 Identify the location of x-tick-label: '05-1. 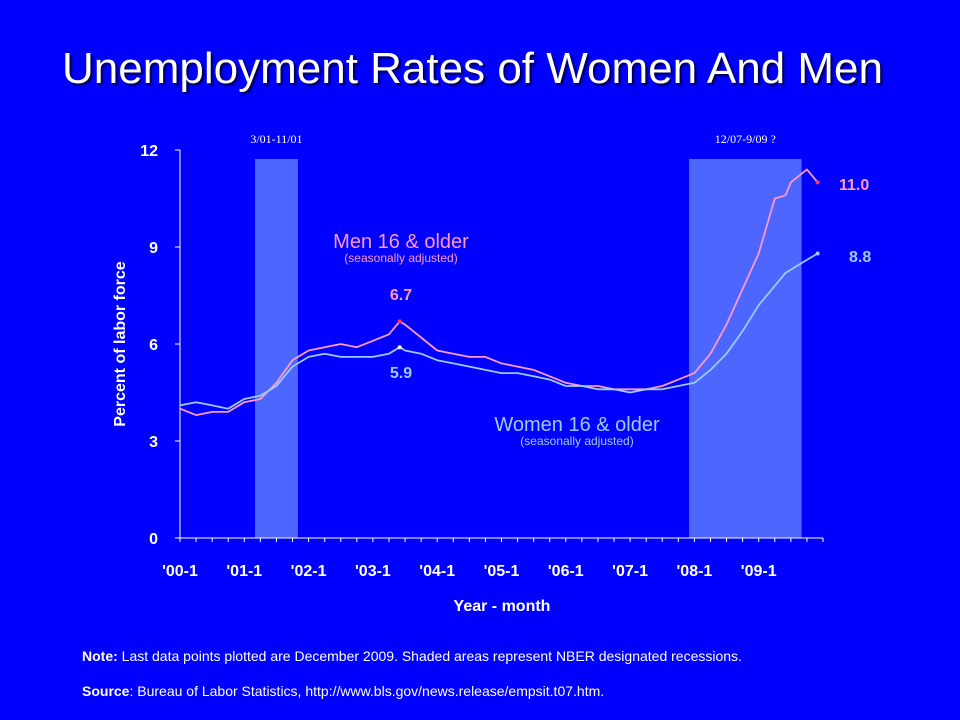
(502, 571).